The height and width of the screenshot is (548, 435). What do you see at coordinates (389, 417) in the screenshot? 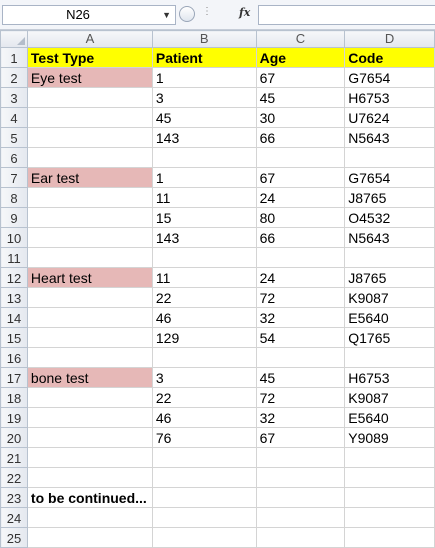
I see `cell-d19: E5640` at bounding box center [389, 417].